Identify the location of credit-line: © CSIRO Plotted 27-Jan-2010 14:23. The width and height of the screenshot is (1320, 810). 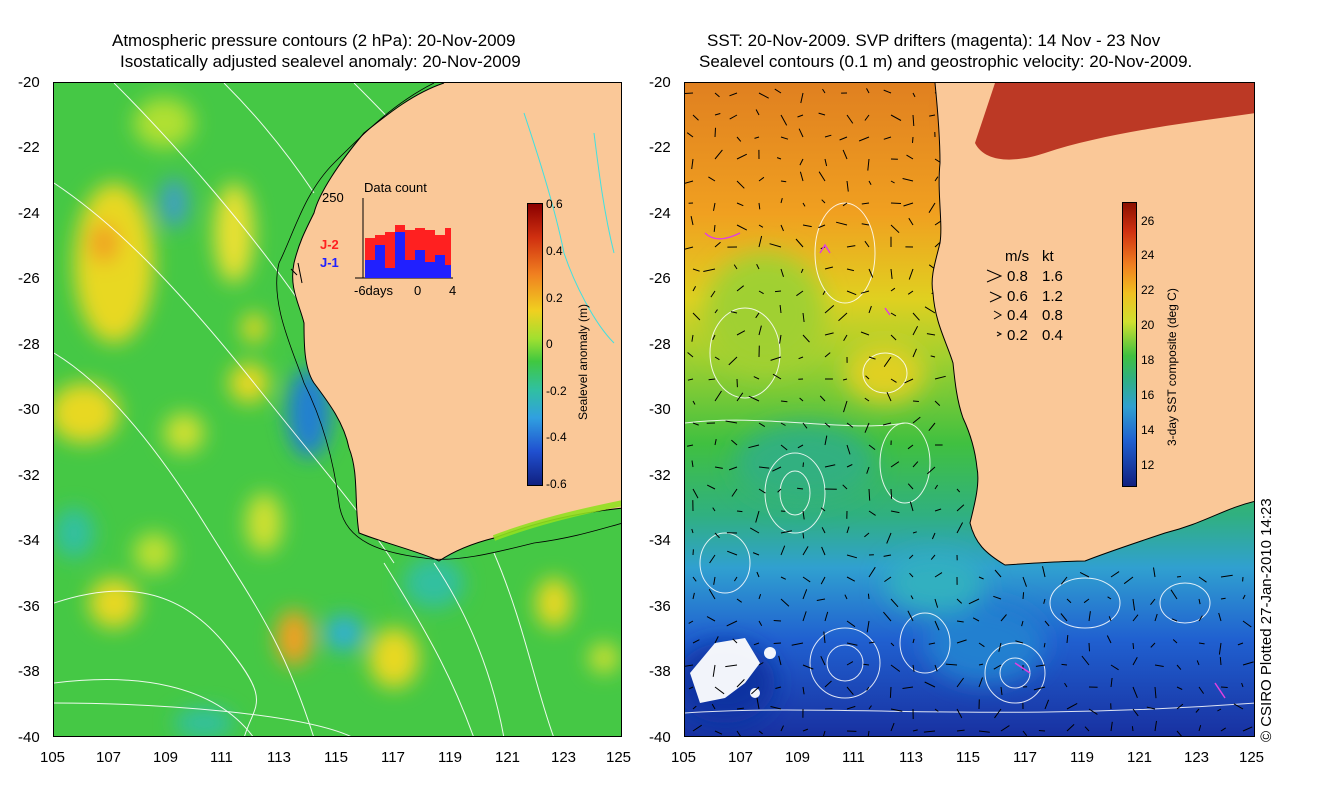
(1266, 620).